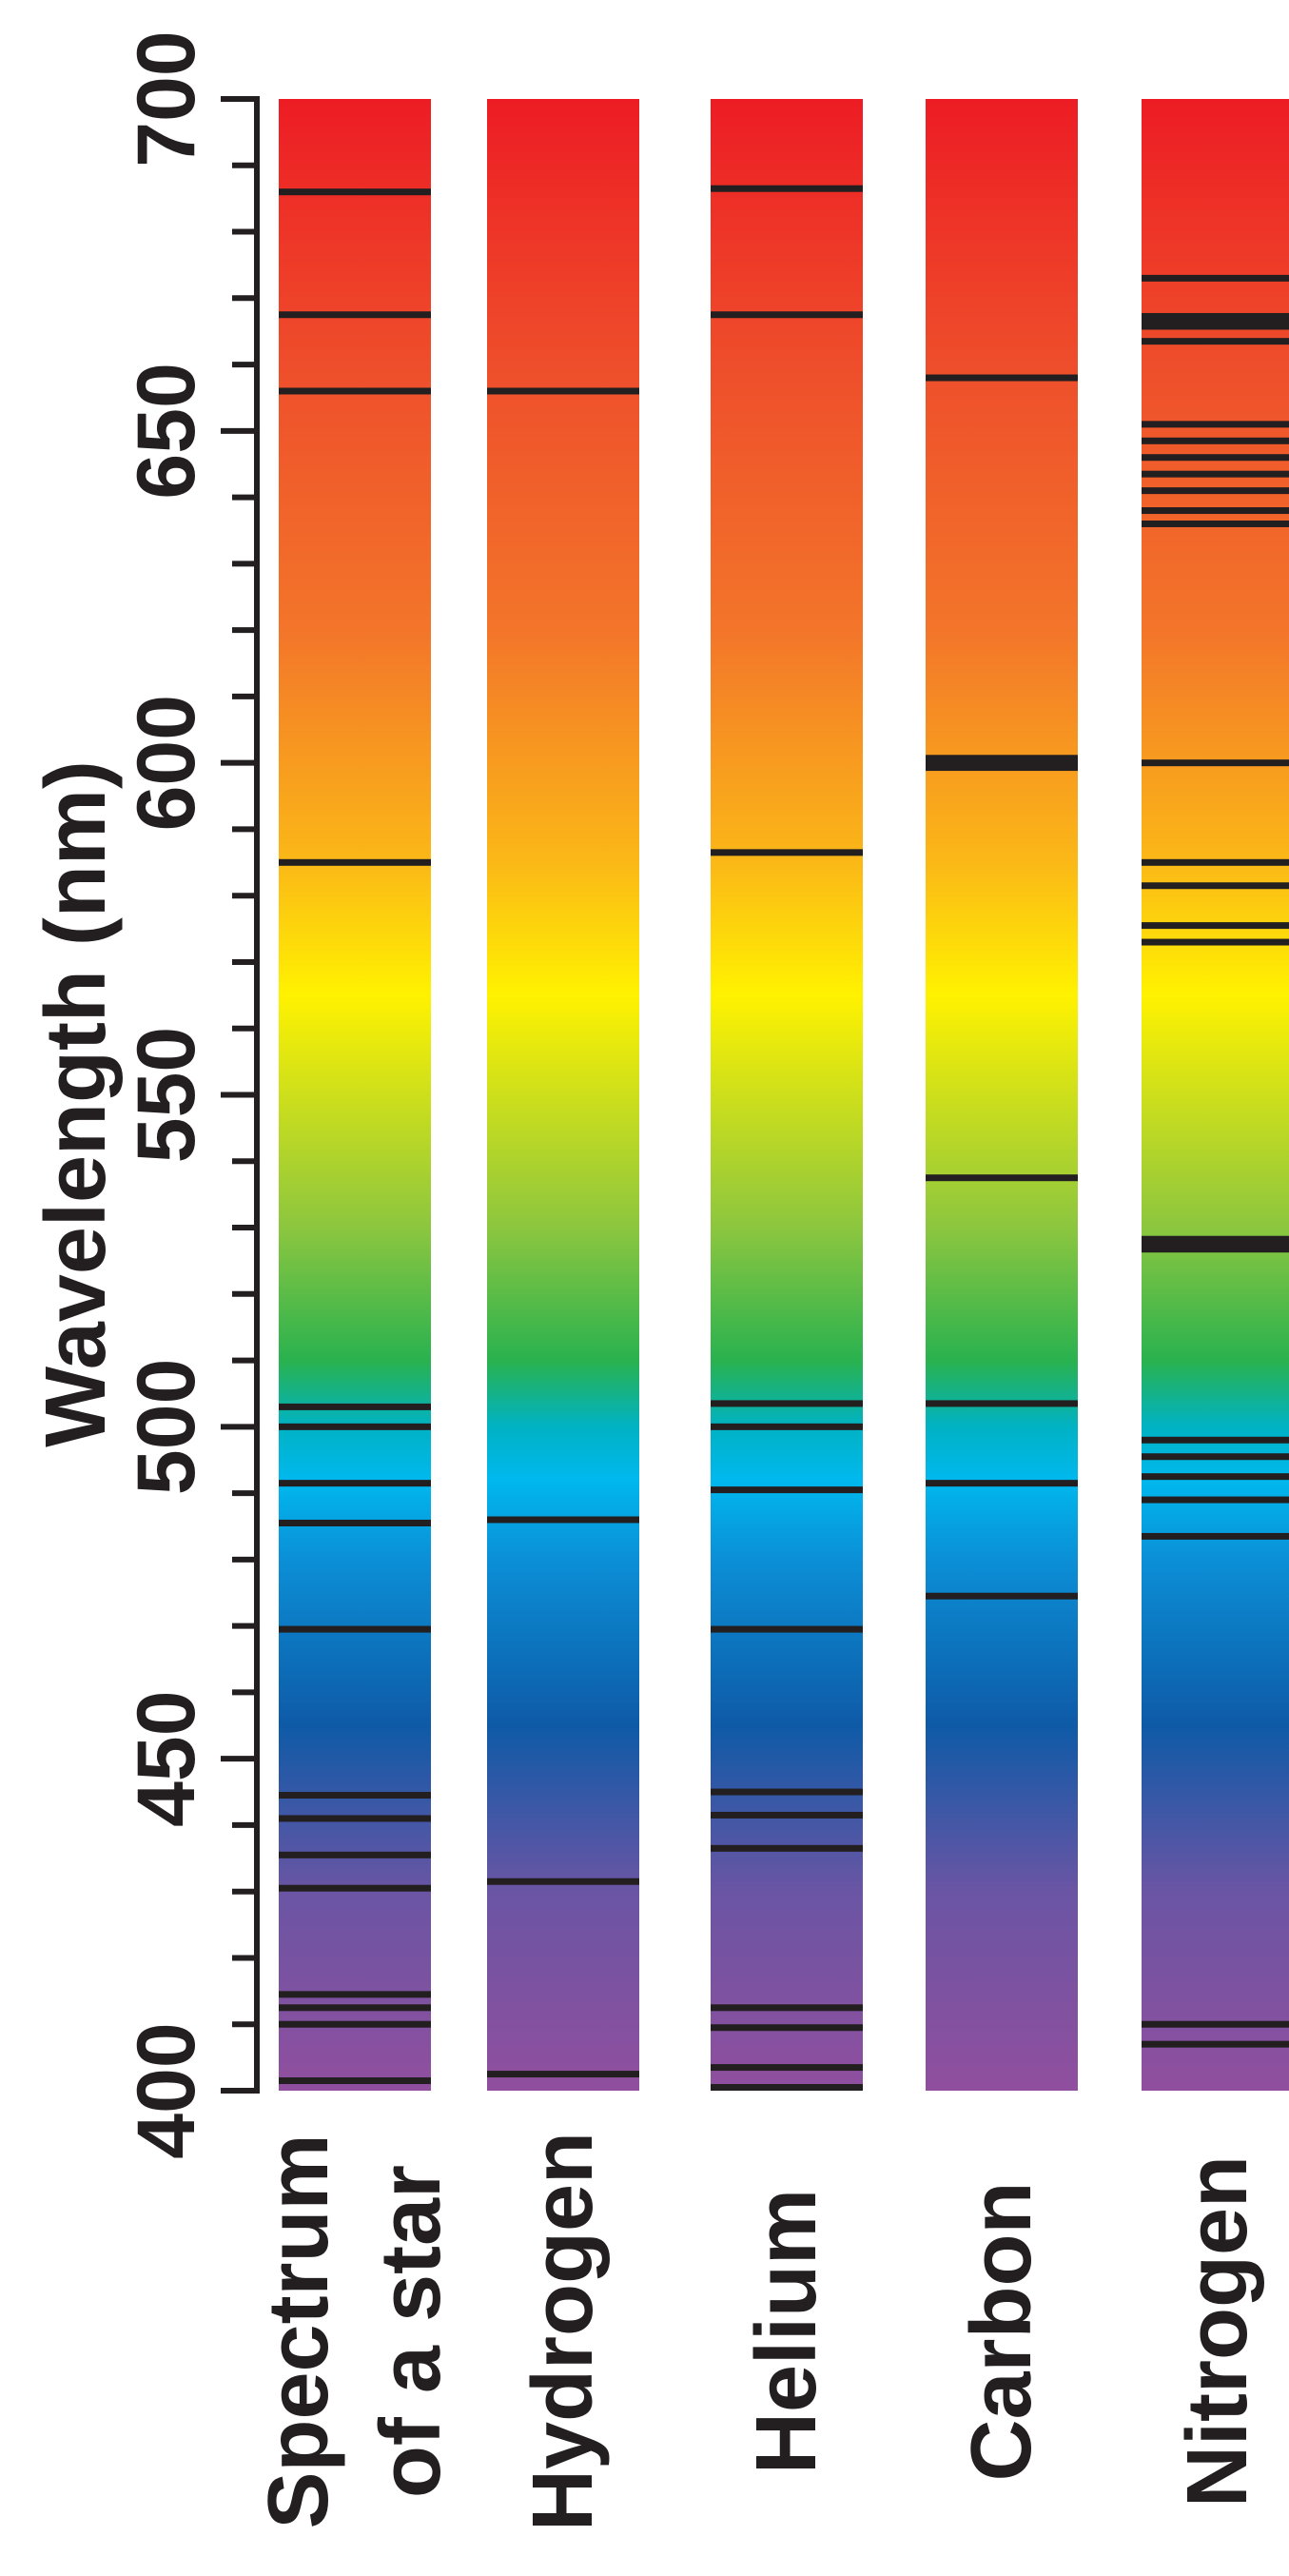 This screenshot has height=2576, width=1289. Describe the element at coordinates (166, 763) in the screenshot. I see `y-tick-label: 600` at that location.